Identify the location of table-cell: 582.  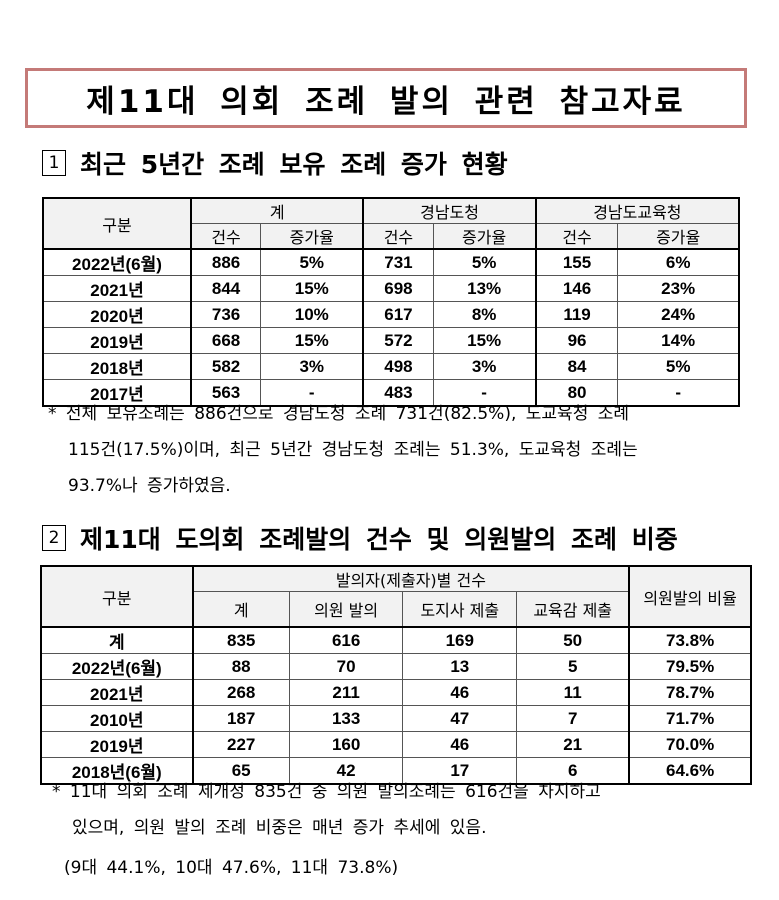
(226, 366).